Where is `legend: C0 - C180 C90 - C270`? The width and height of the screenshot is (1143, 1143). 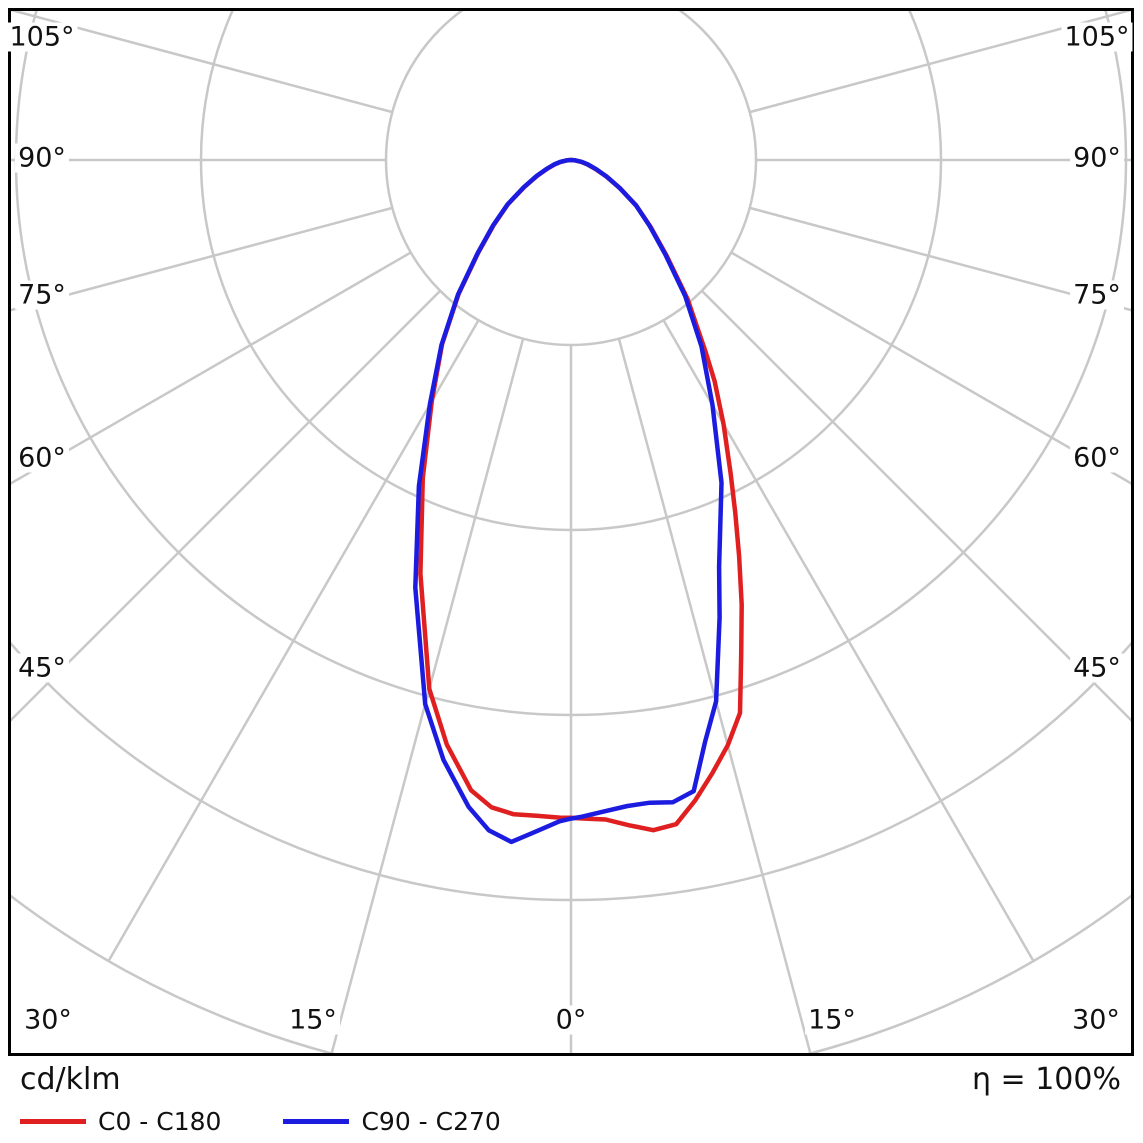
legend: C0 - C180 C90 - C270 is located at coordinates (291, 1121).